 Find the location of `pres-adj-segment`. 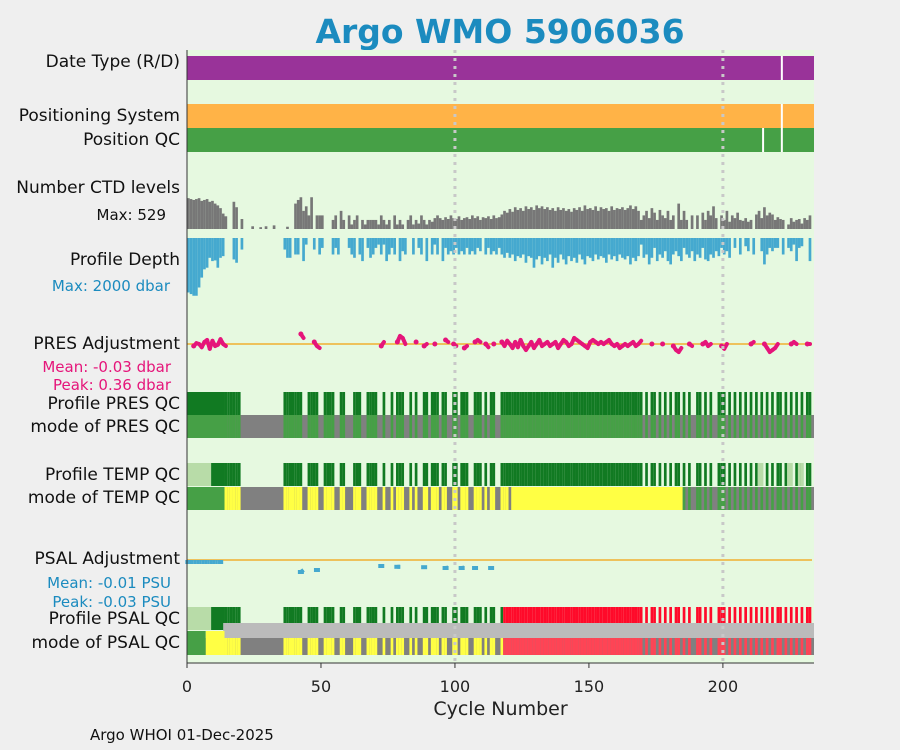

pres-adj-segment is located at coordinates (795, 343).